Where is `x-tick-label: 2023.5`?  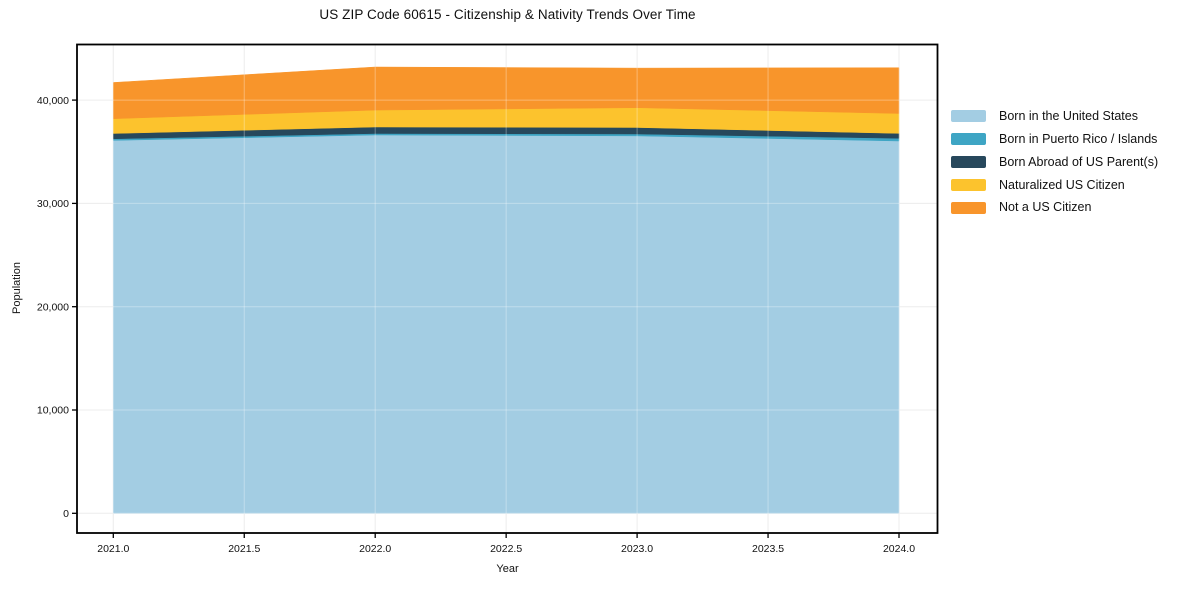 x-tick-label: 2023.5 is located at coordinates (768, 549).